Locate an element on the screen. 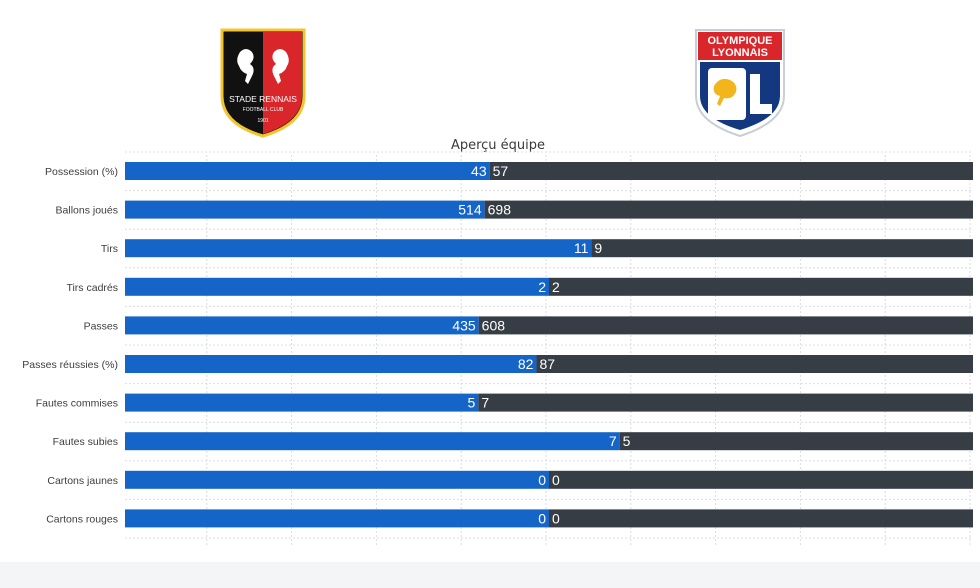 Image resolution: width=980 pixels, height=588 pixels. category-label: Fautes commises is located at coordinates (77, 404).